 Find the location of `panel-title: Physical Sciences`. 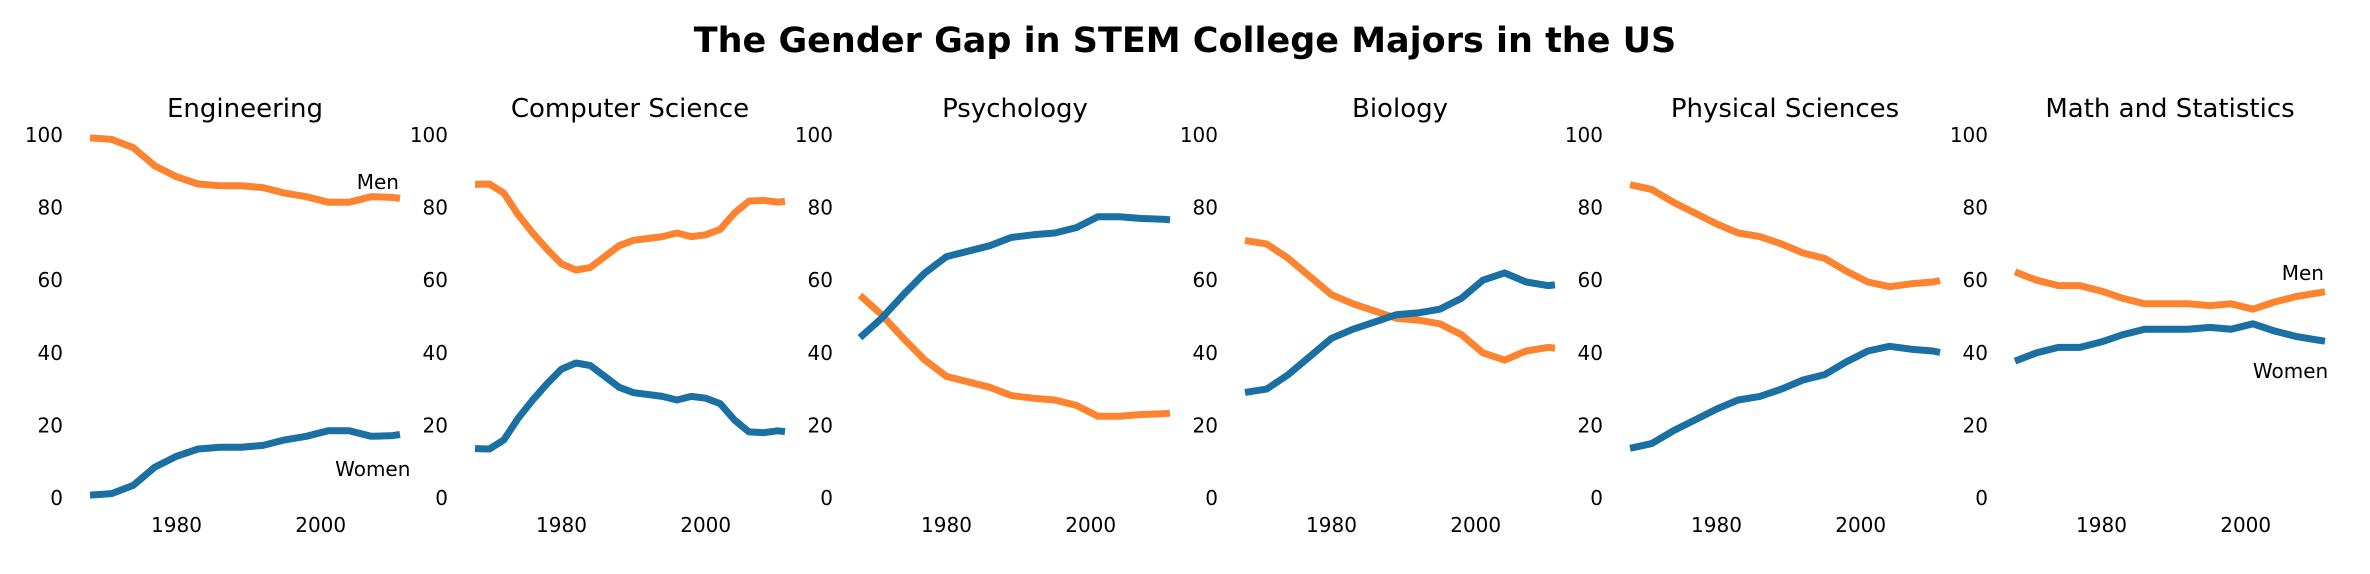

panel-title: Physical Sciences is located at coordinates (1785, 109).